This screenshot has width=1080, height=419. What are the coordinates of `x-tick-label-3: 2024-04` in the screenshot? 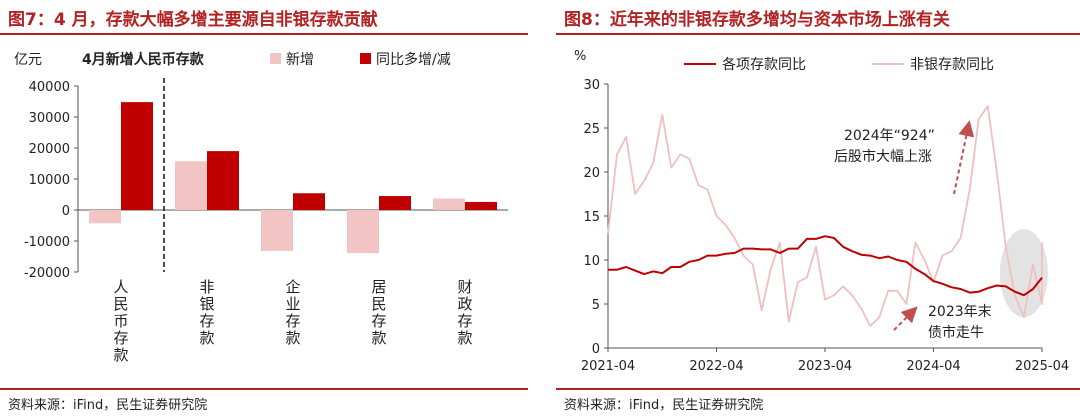 It's located at (933, 366).